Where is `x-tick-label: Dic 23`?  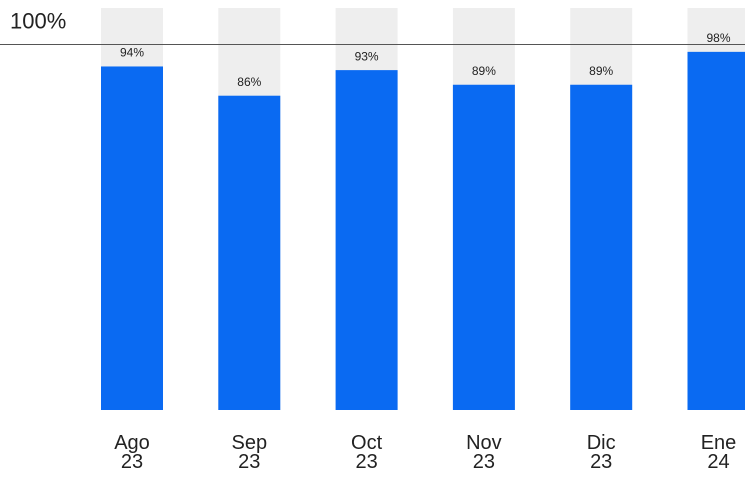
x-tick-label: Dic 23 is located at coordinates (601, 452).